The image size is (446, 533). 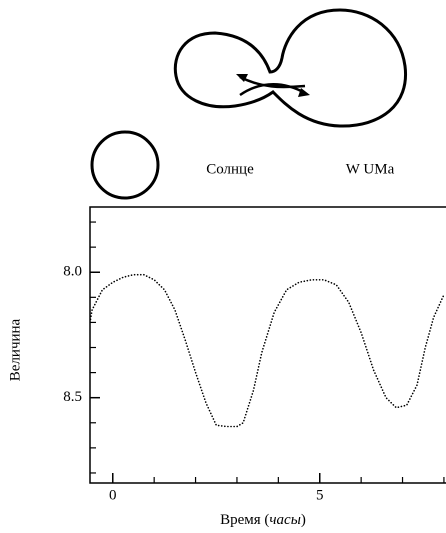 I want to click on x-axis-label-part: ), so click(x=303, y=520).